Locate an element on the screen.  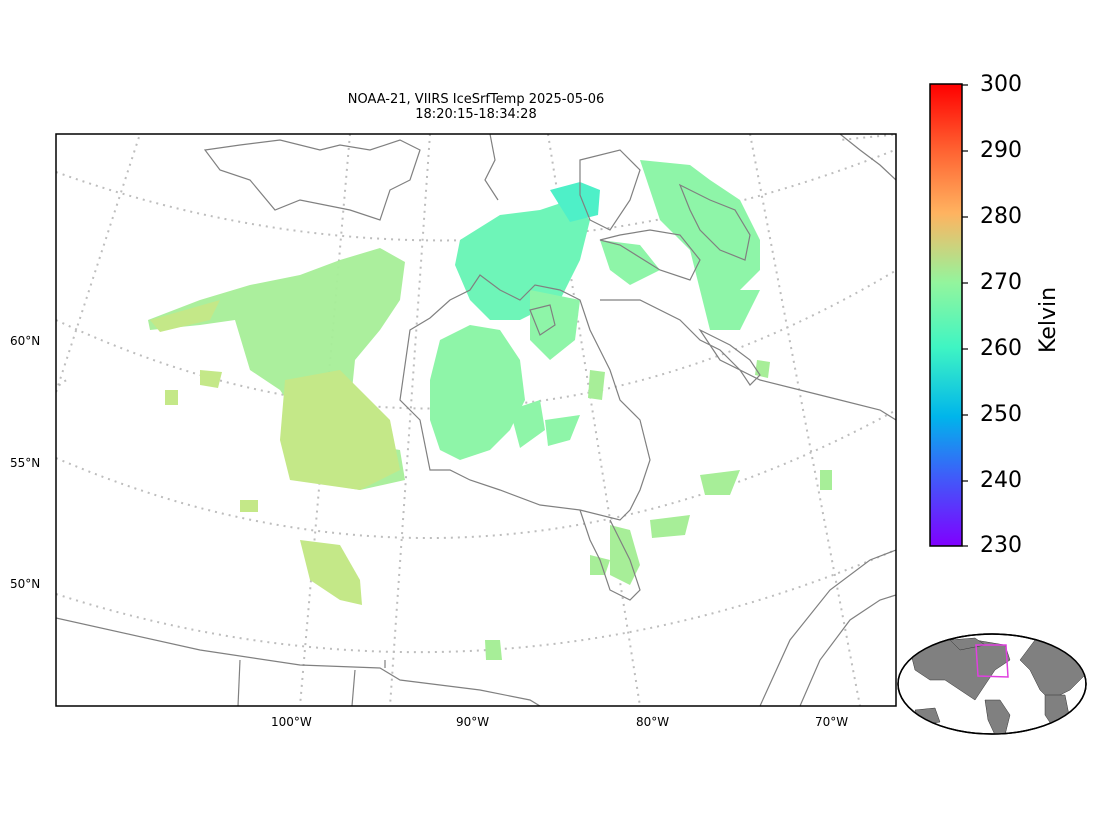
inset-region-box is located at coordinates (992, 661).